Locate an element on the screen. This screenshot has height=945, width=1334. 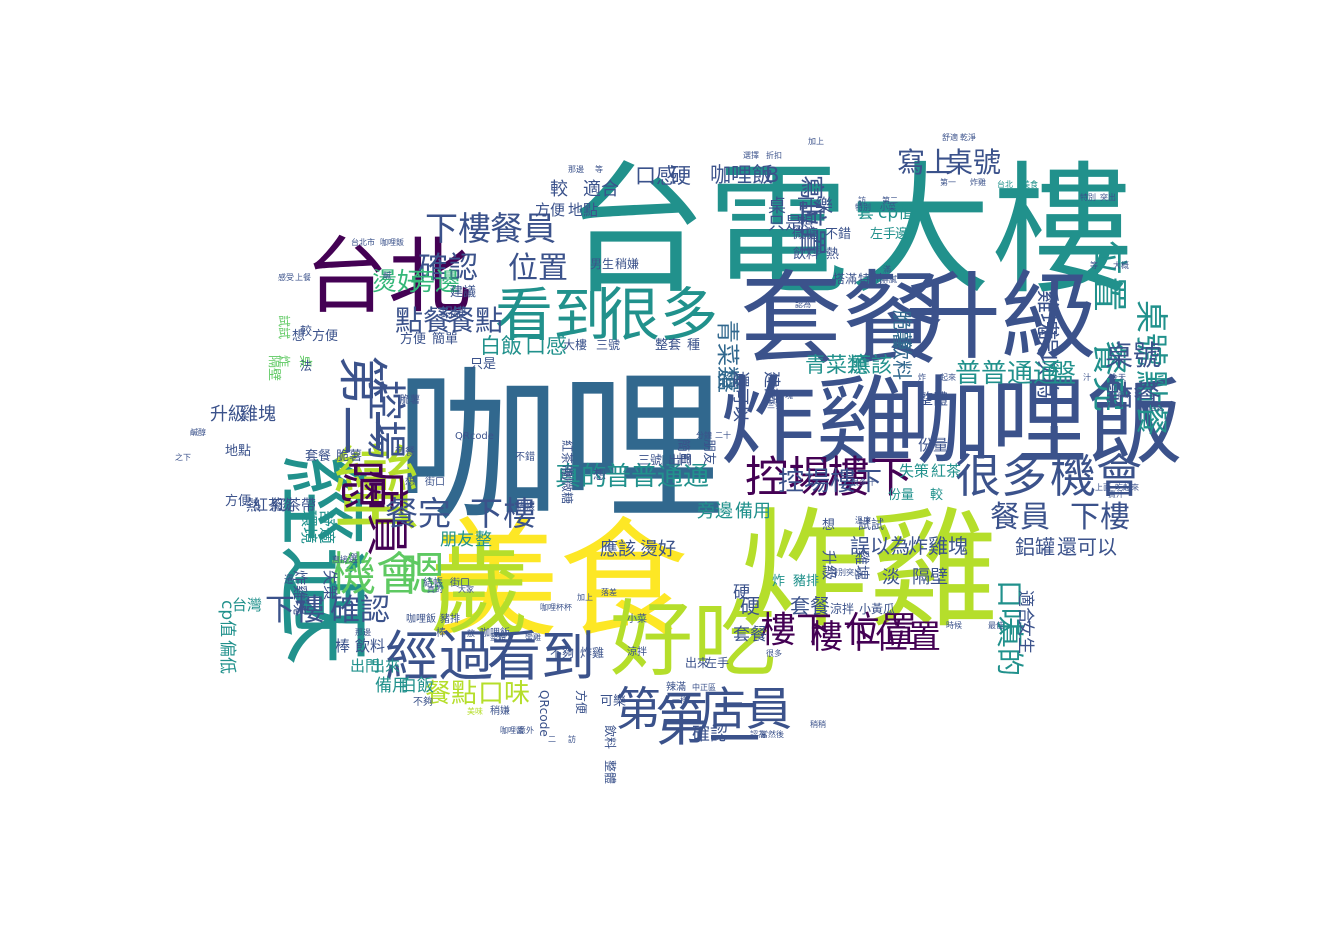
cloud-word: 桌 is located at coordinates (777, 206).